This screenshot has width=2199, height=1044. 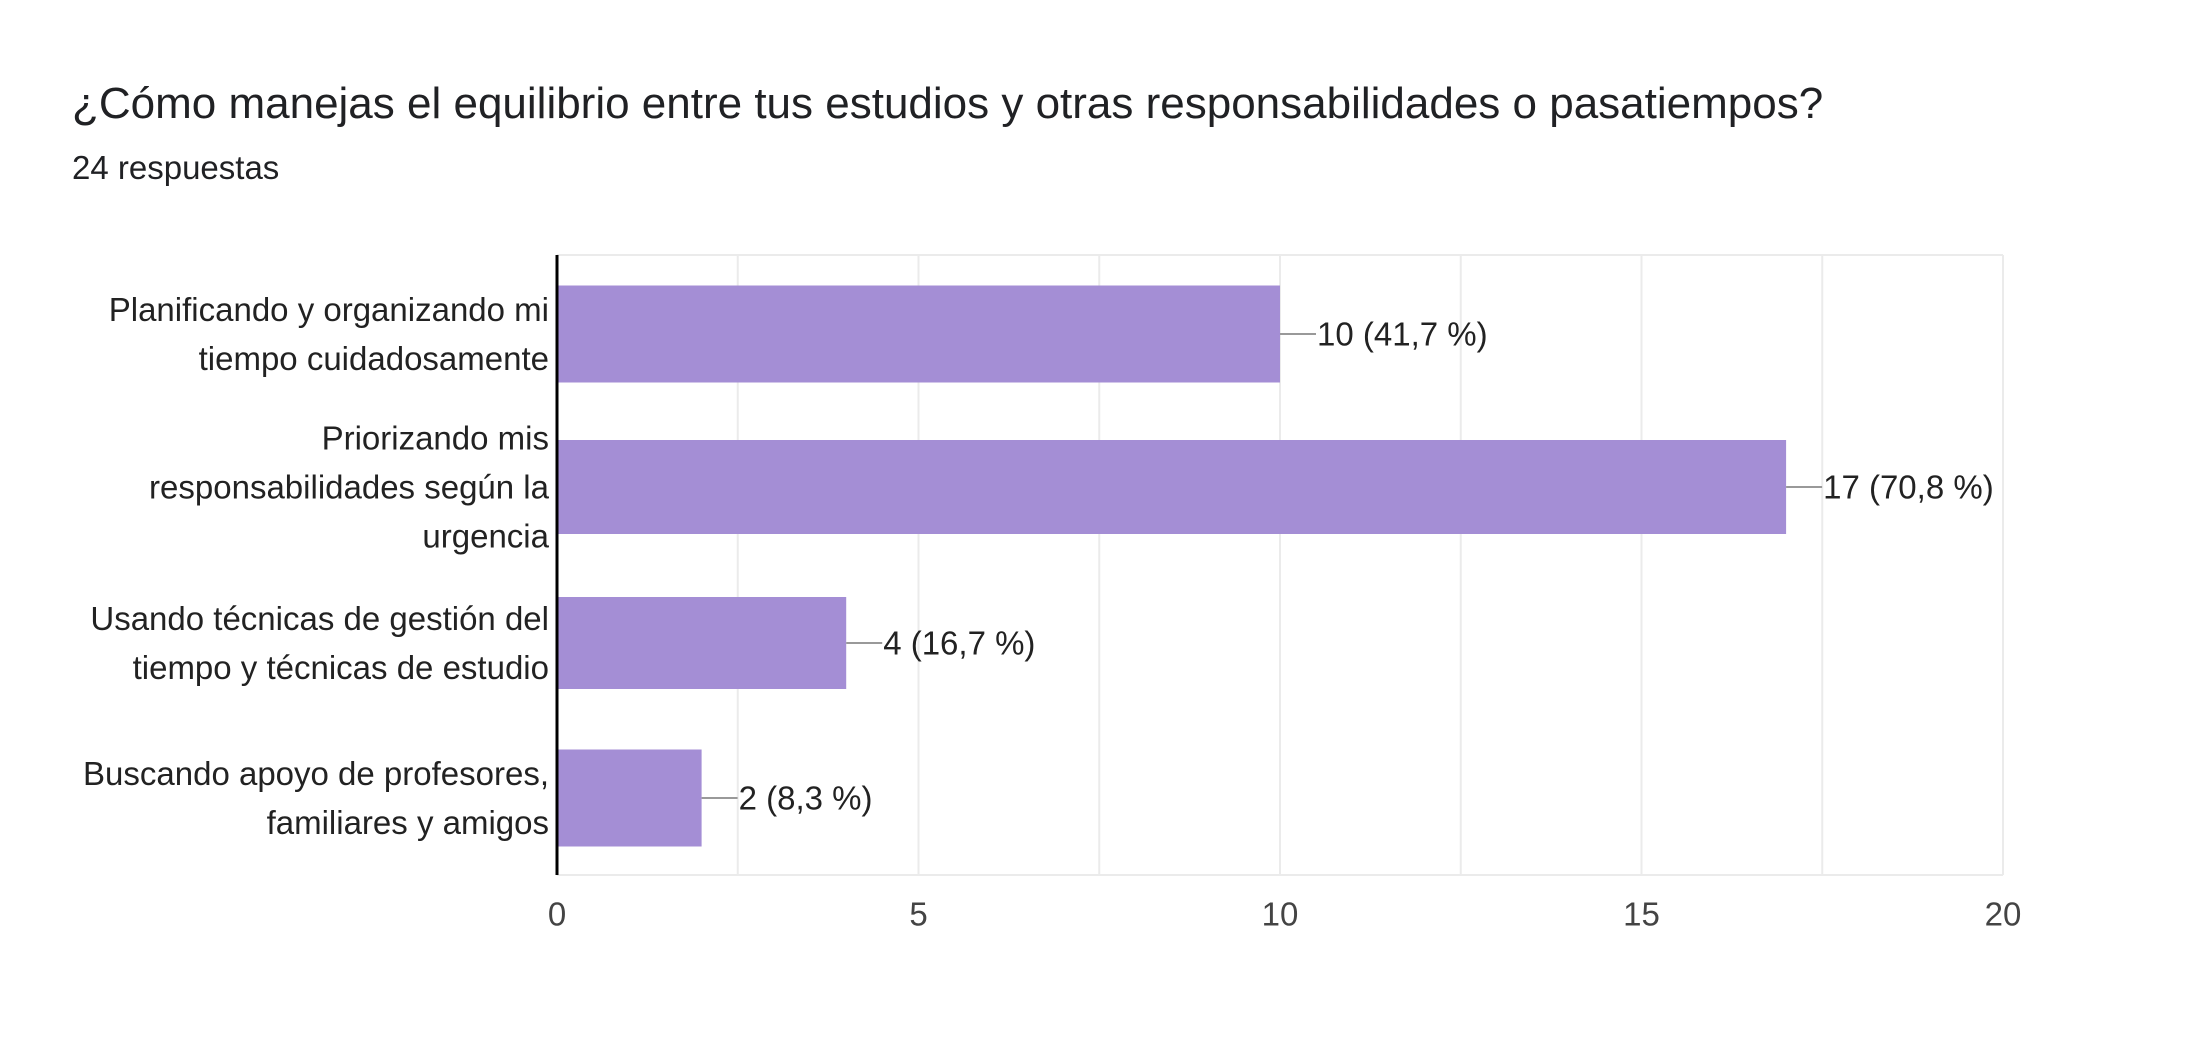 What do you see at coordinates (435, 438) in the screenshot?
I see `category-label-line: Priorizando mis` at bounding box center [435, 438].